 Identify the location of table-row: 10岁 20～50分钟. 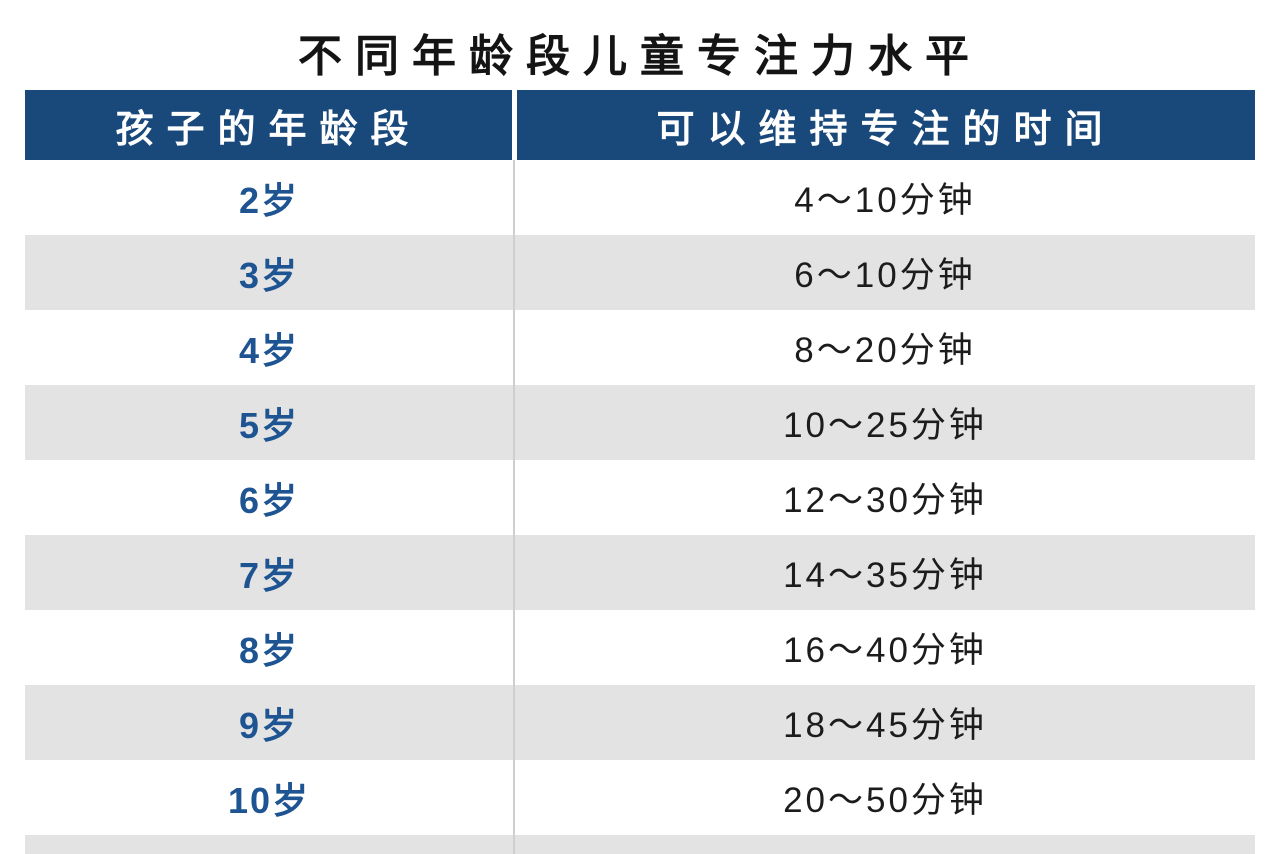
(640, 797).